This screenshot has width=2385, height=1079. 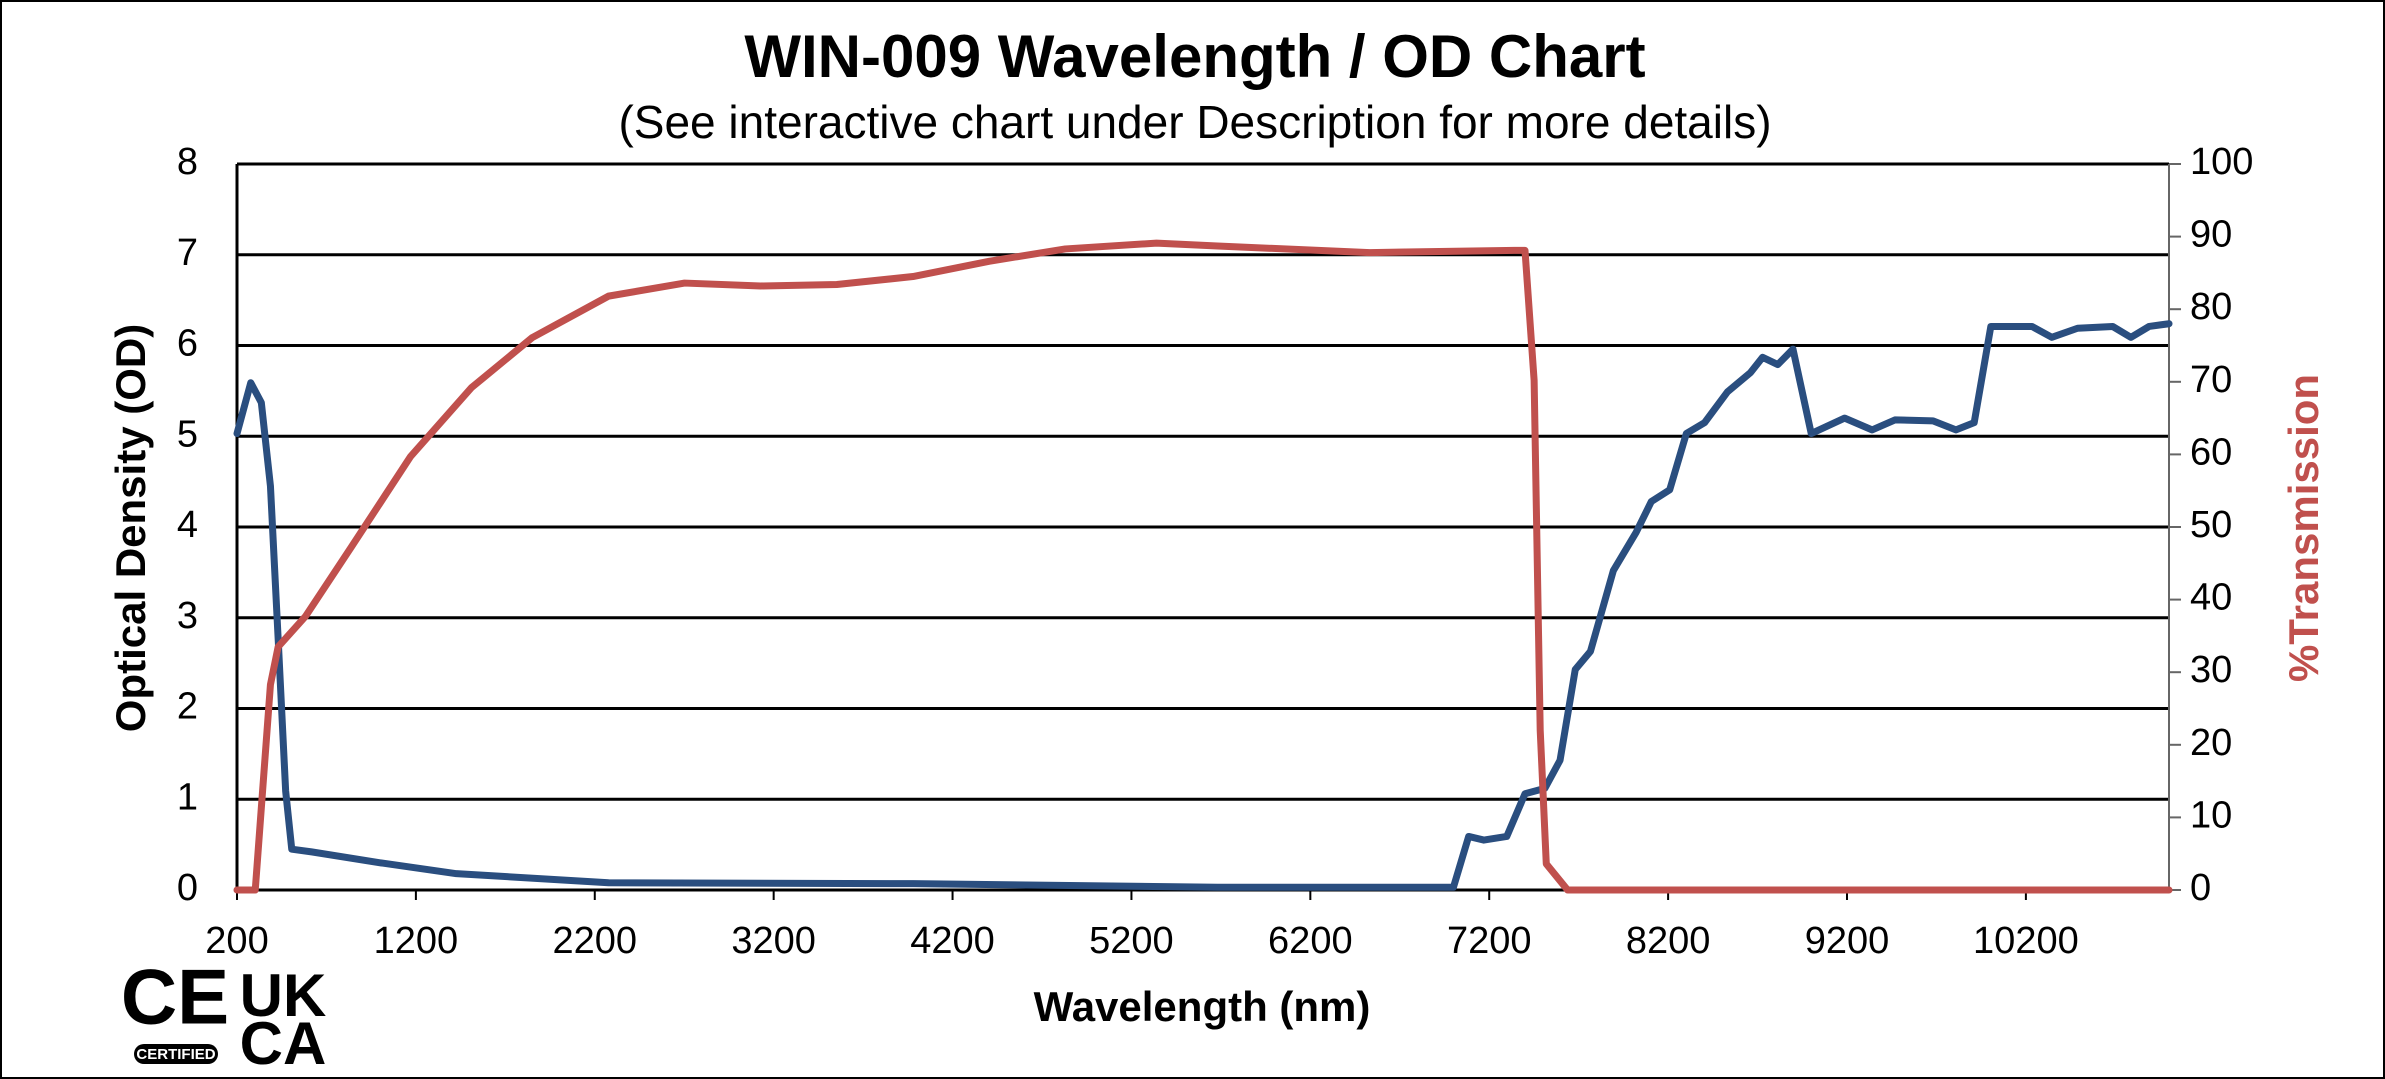 I want to click on y-axis-title: Optical Density (OD), so click(x=130, y=528).